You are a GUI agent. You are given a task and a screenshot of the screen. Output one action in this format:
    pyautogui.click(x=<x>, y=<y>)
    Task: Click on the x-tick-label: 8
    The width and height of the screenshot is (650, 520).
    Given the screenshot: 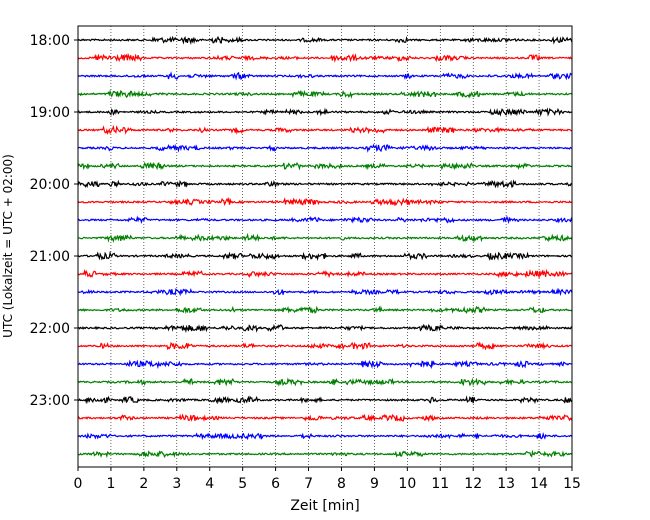 What is the action you would take?
    pyautogui.click(x=341, y=484)
    